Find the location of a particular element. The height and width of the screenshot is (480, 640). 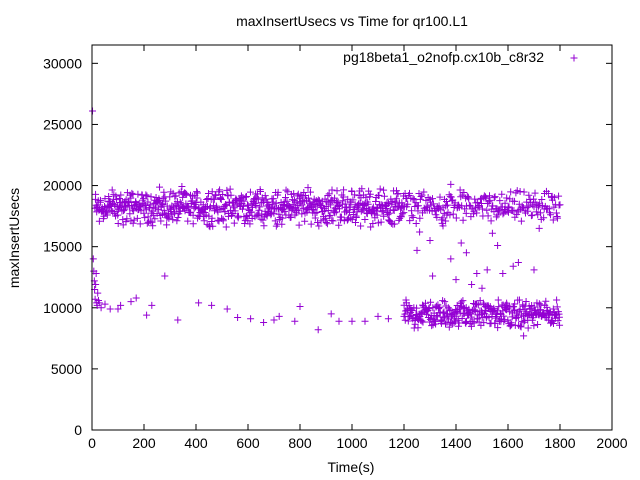

y-tick-label: 30000 is located at coordinates (62, 63).